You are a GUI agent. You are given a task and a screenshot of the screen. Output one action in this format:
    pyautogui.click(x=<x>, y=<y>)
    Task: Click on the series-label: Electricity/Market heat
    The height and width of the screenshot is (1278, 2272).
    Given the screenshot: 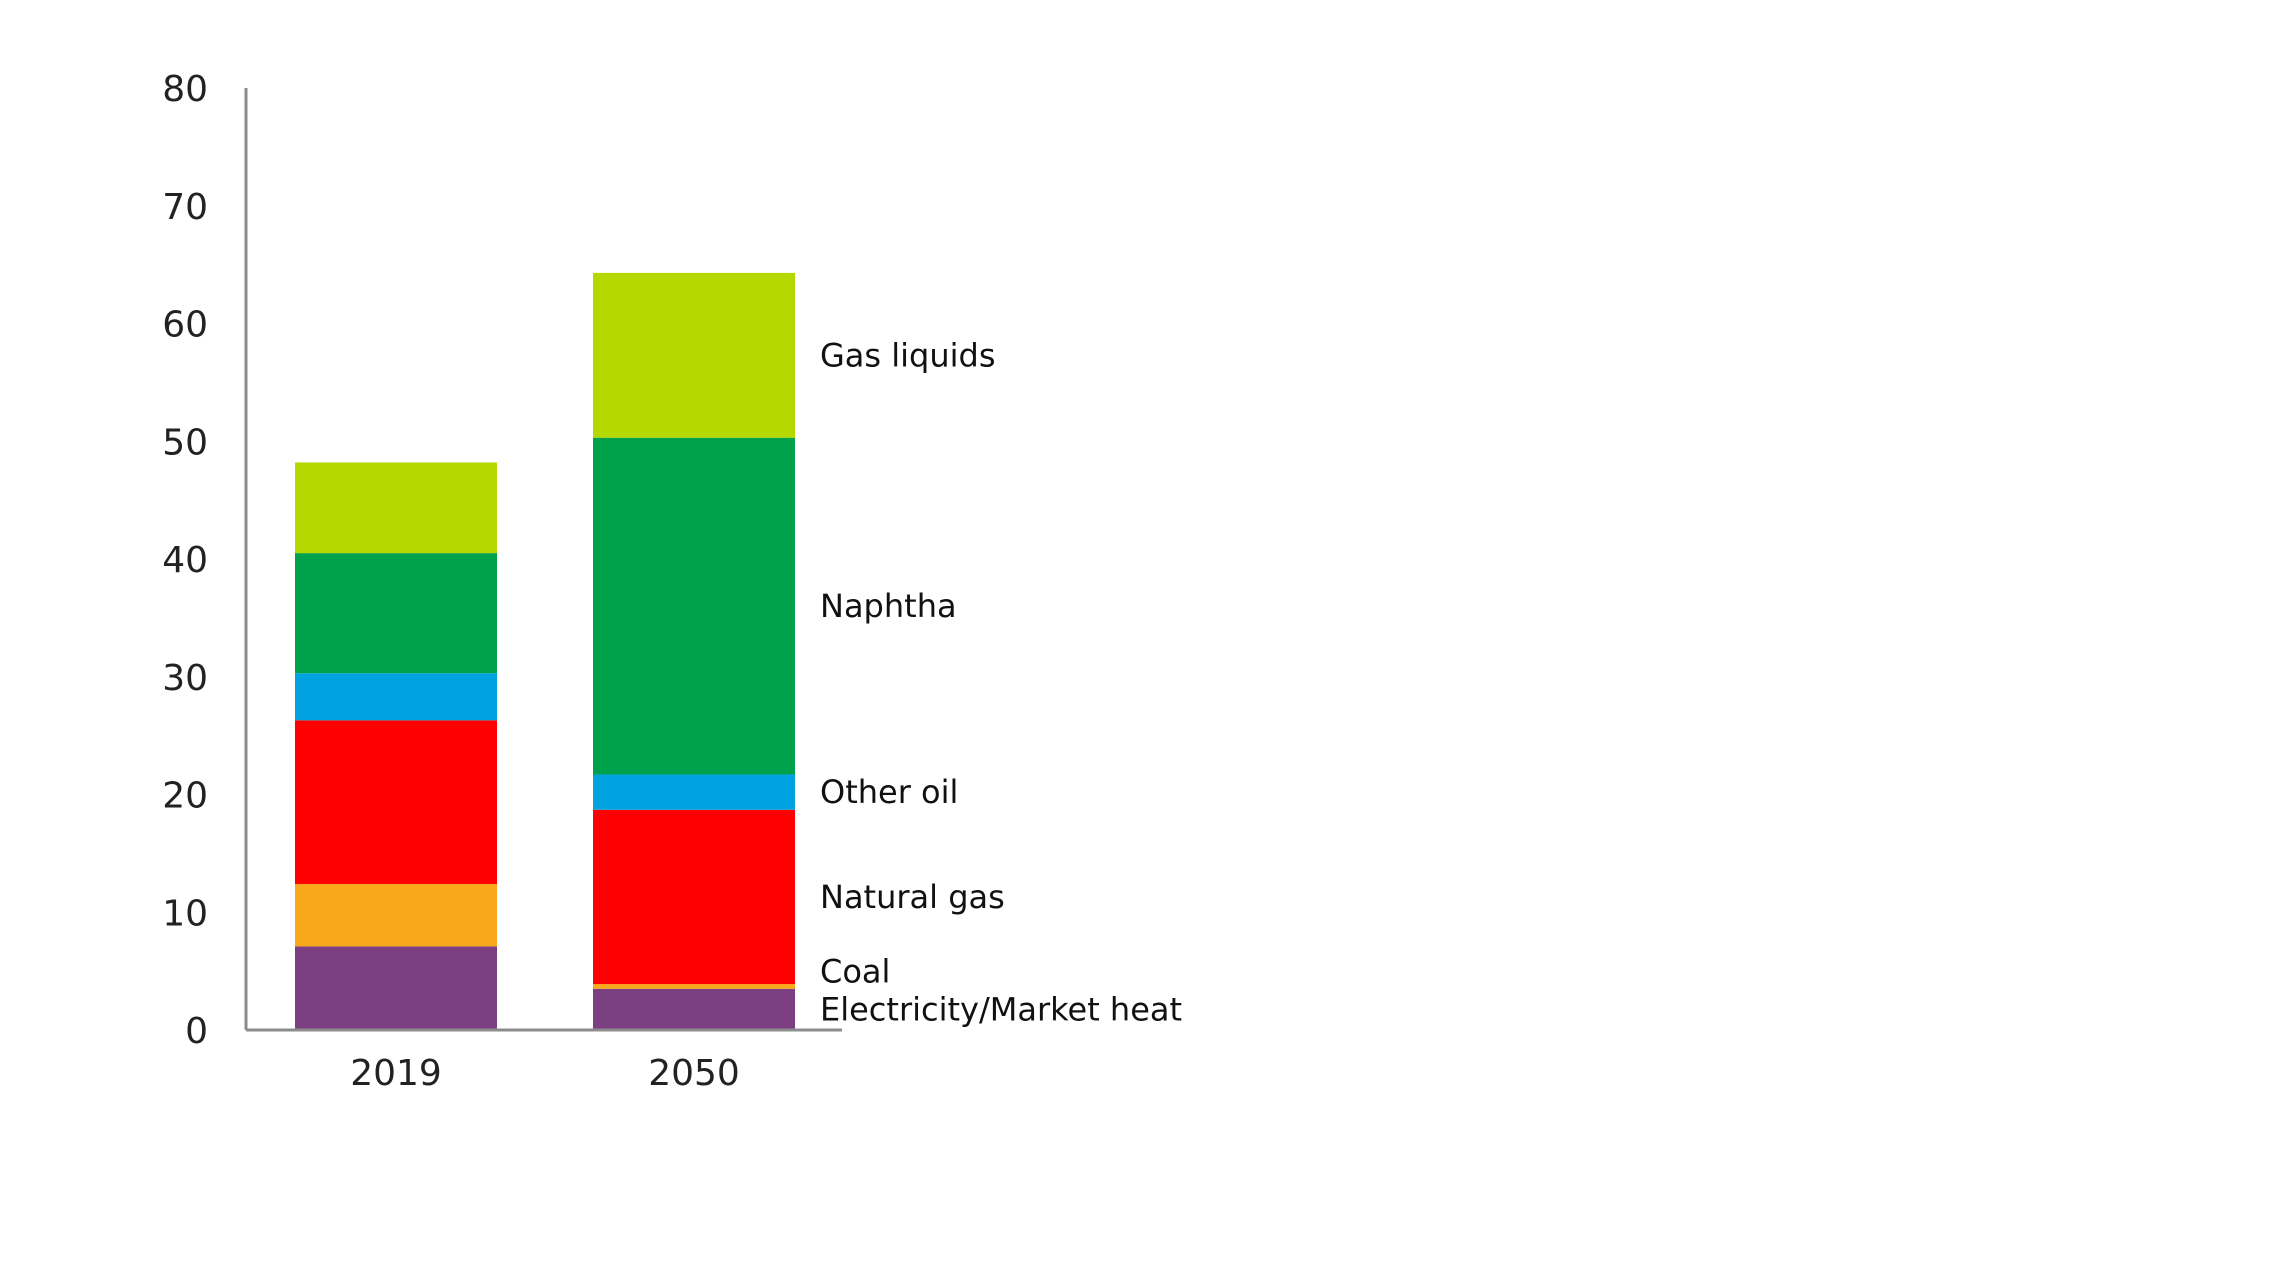 What is the action you would take?
    pyautogui.click(x=1001, y=1009)
    